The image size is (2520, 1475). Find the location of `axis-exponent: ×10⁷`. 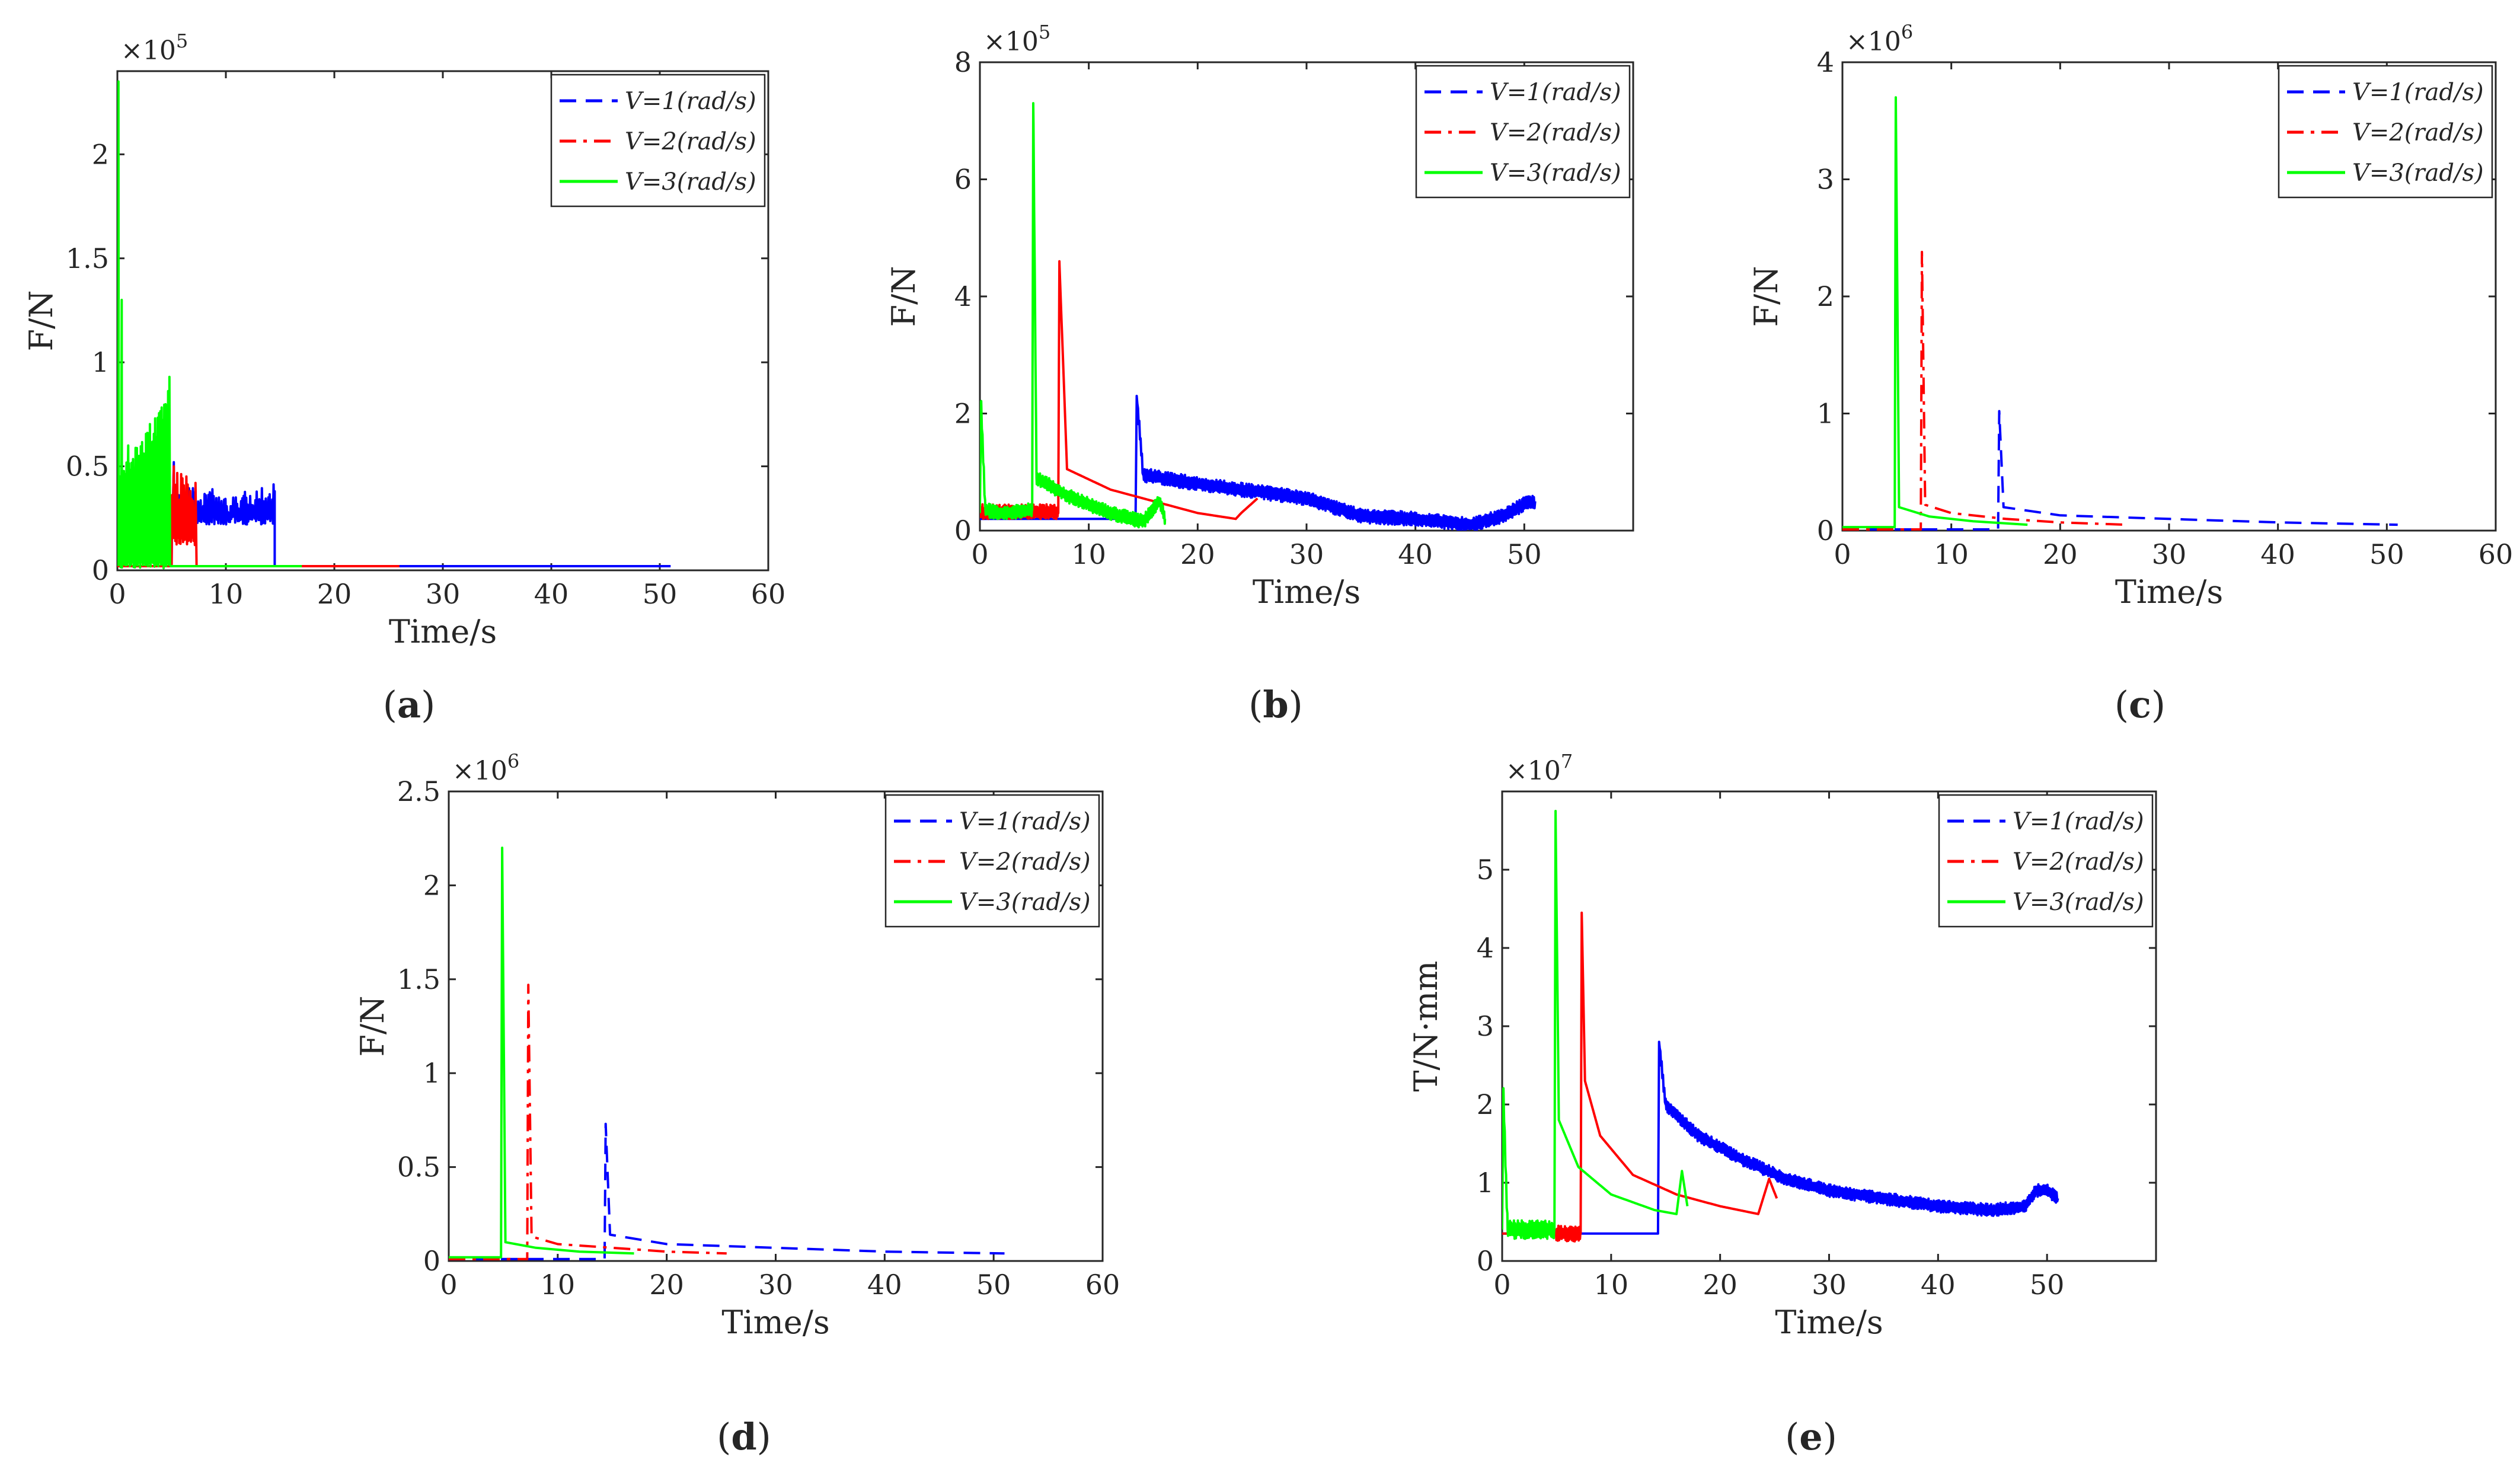

axis-exponent: ×10⁷ is located at coordinates (1540, 768).